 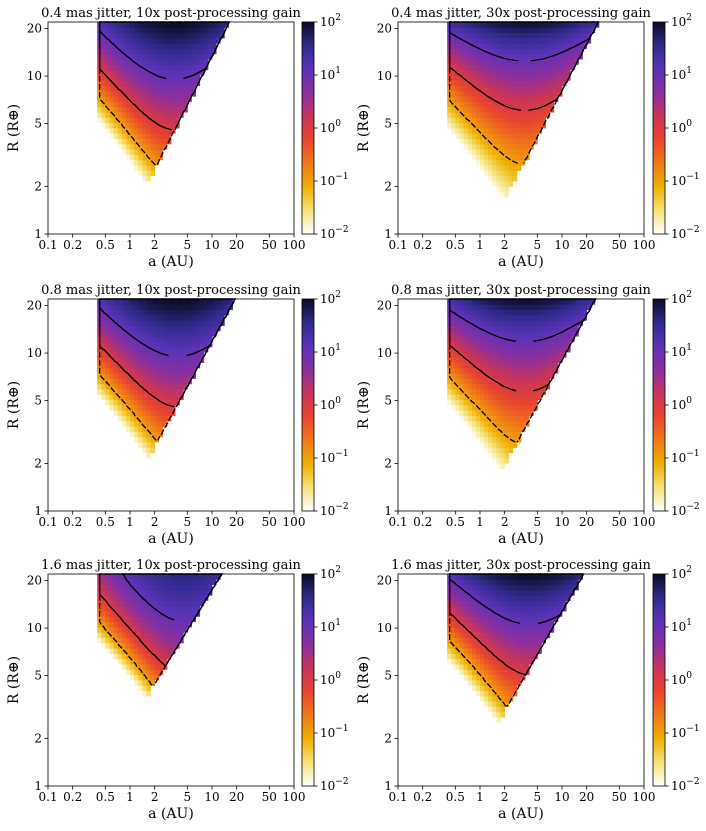 I want to click on y-tick-label: 2, so click(x=388, y=186).